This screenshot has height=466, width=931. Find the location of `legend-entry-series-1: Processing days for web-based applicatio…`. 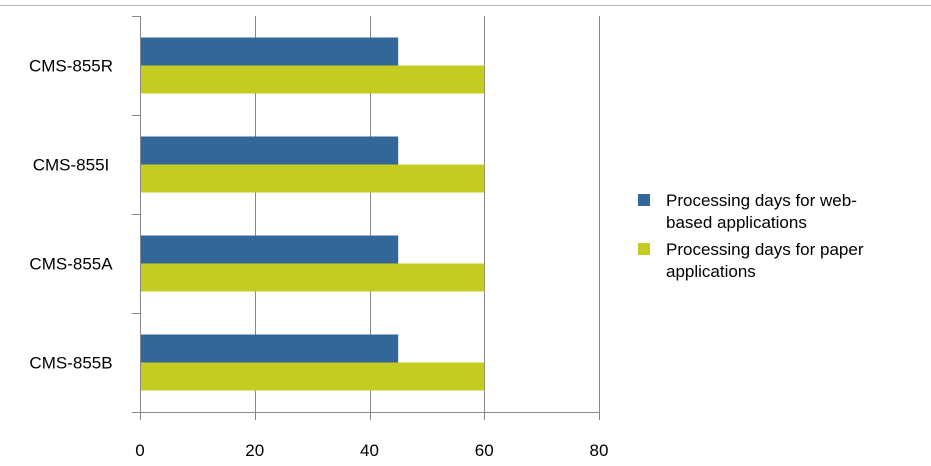

legend-entry-series-1: Processing days for web-based applicatio… is located at coordinates (761, 211).